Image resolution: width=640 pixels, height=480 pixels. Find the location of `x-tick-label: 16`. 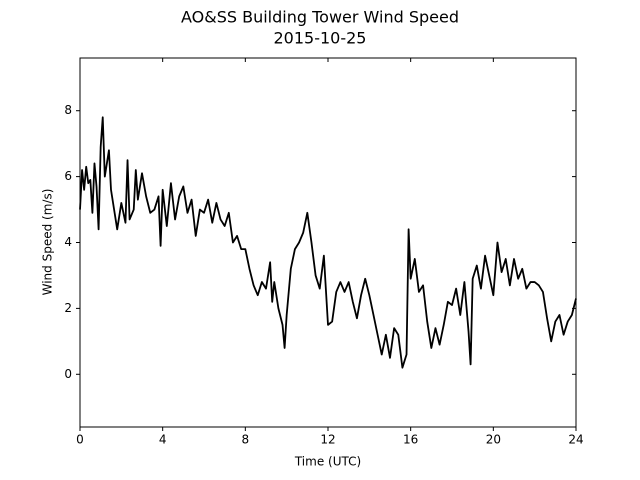

x-tick-label: 16 is located at coordinates (410, 440).